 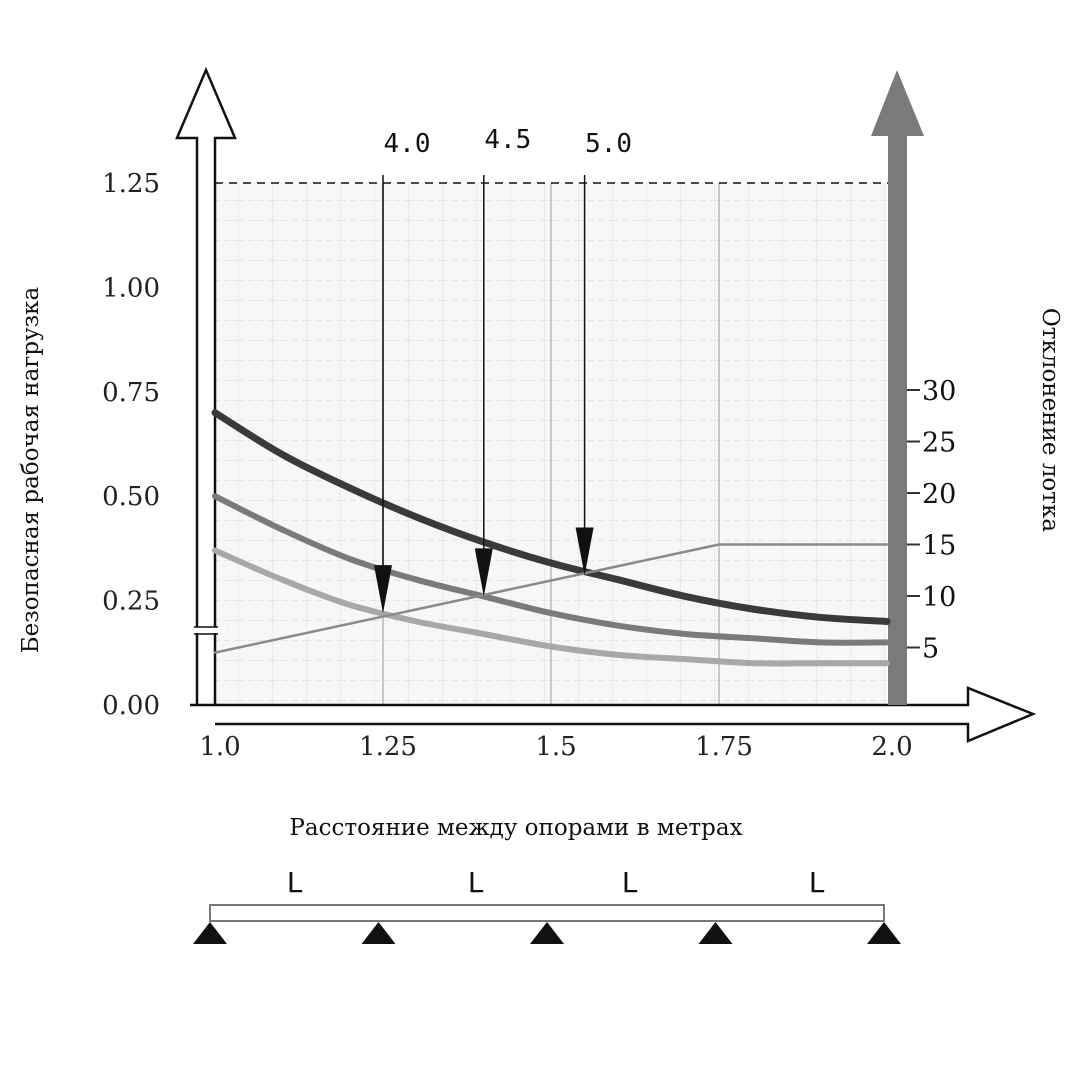 What do you see at coordinates (931, 520) in the screenshot?
I see `y2-ticks: 5 10 15 20 25 30` at bounding box center [931, 520].